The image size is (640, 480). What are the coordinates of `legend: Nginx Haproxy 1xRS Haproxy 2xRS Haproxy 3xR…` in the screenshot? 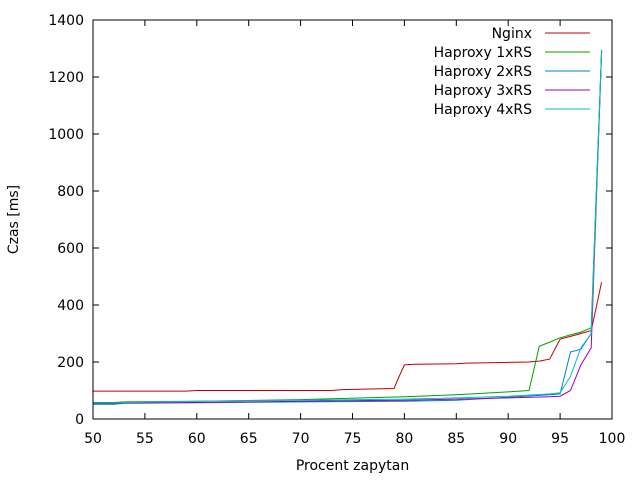 It's located at (512, 72).